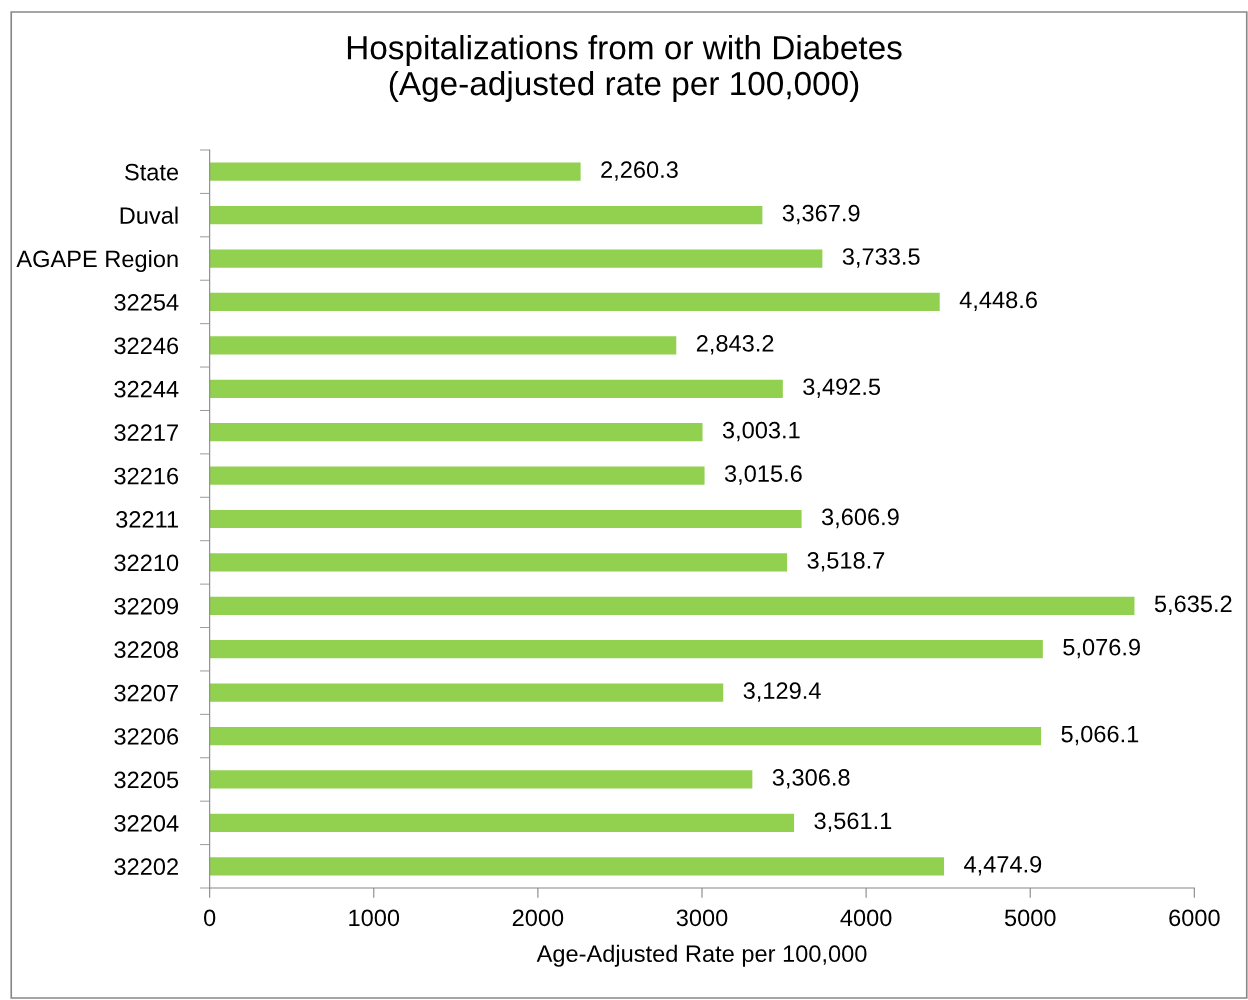 The width and height of the screenshot is (1248, 1000). I want to click on y-tick-label: 32244, so click(146, 389).